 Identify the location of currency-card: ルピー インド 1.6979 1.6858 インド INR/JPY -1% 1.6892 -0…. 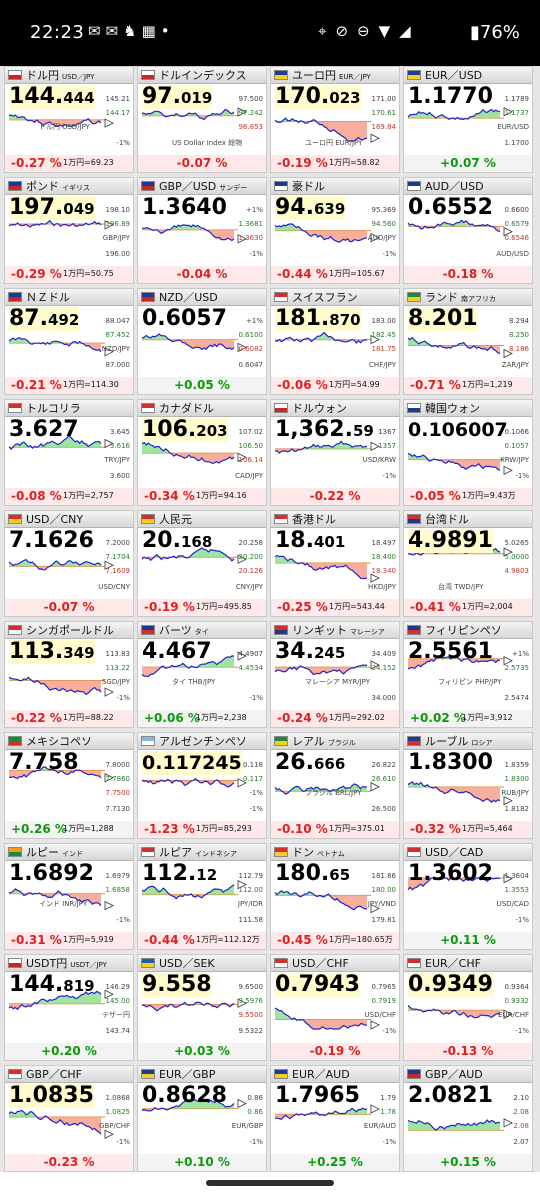
(69, 896).